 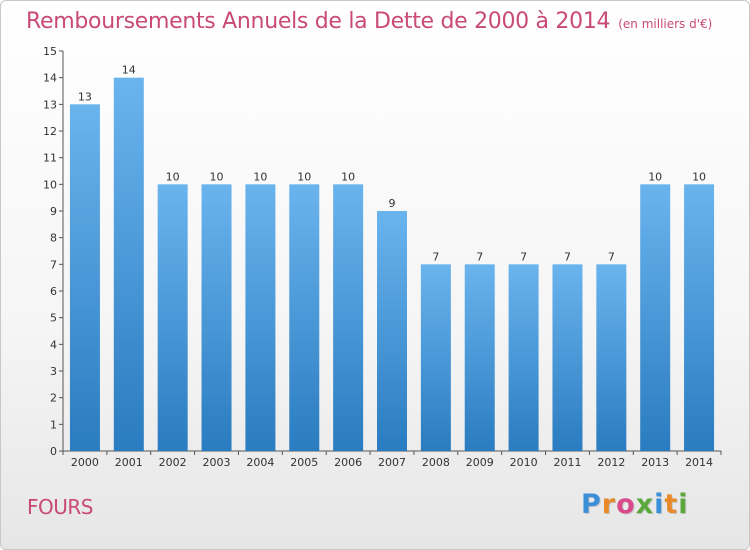 What do you see at coordinates (172, 318) in the screenshot?
I see `bar-2002` at bounding box center [172, 318].